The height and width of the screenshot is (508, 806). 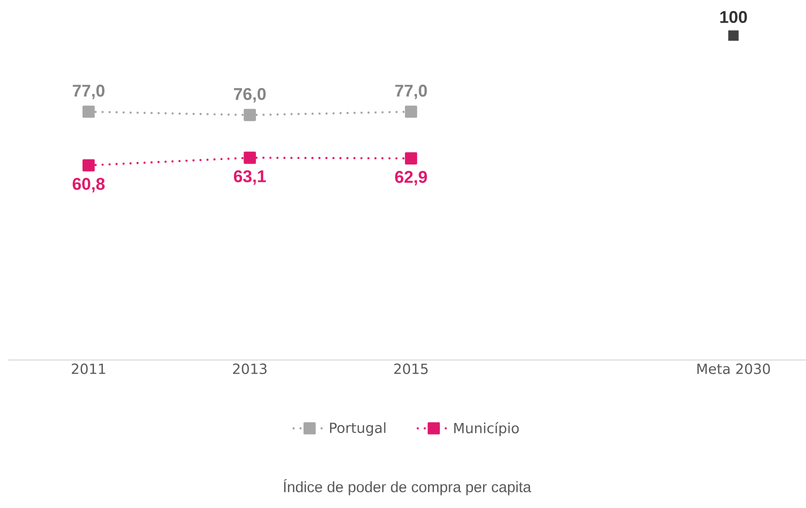 I want to click on text: Índice de poder de compra per capita, so click(x=408, y=487).